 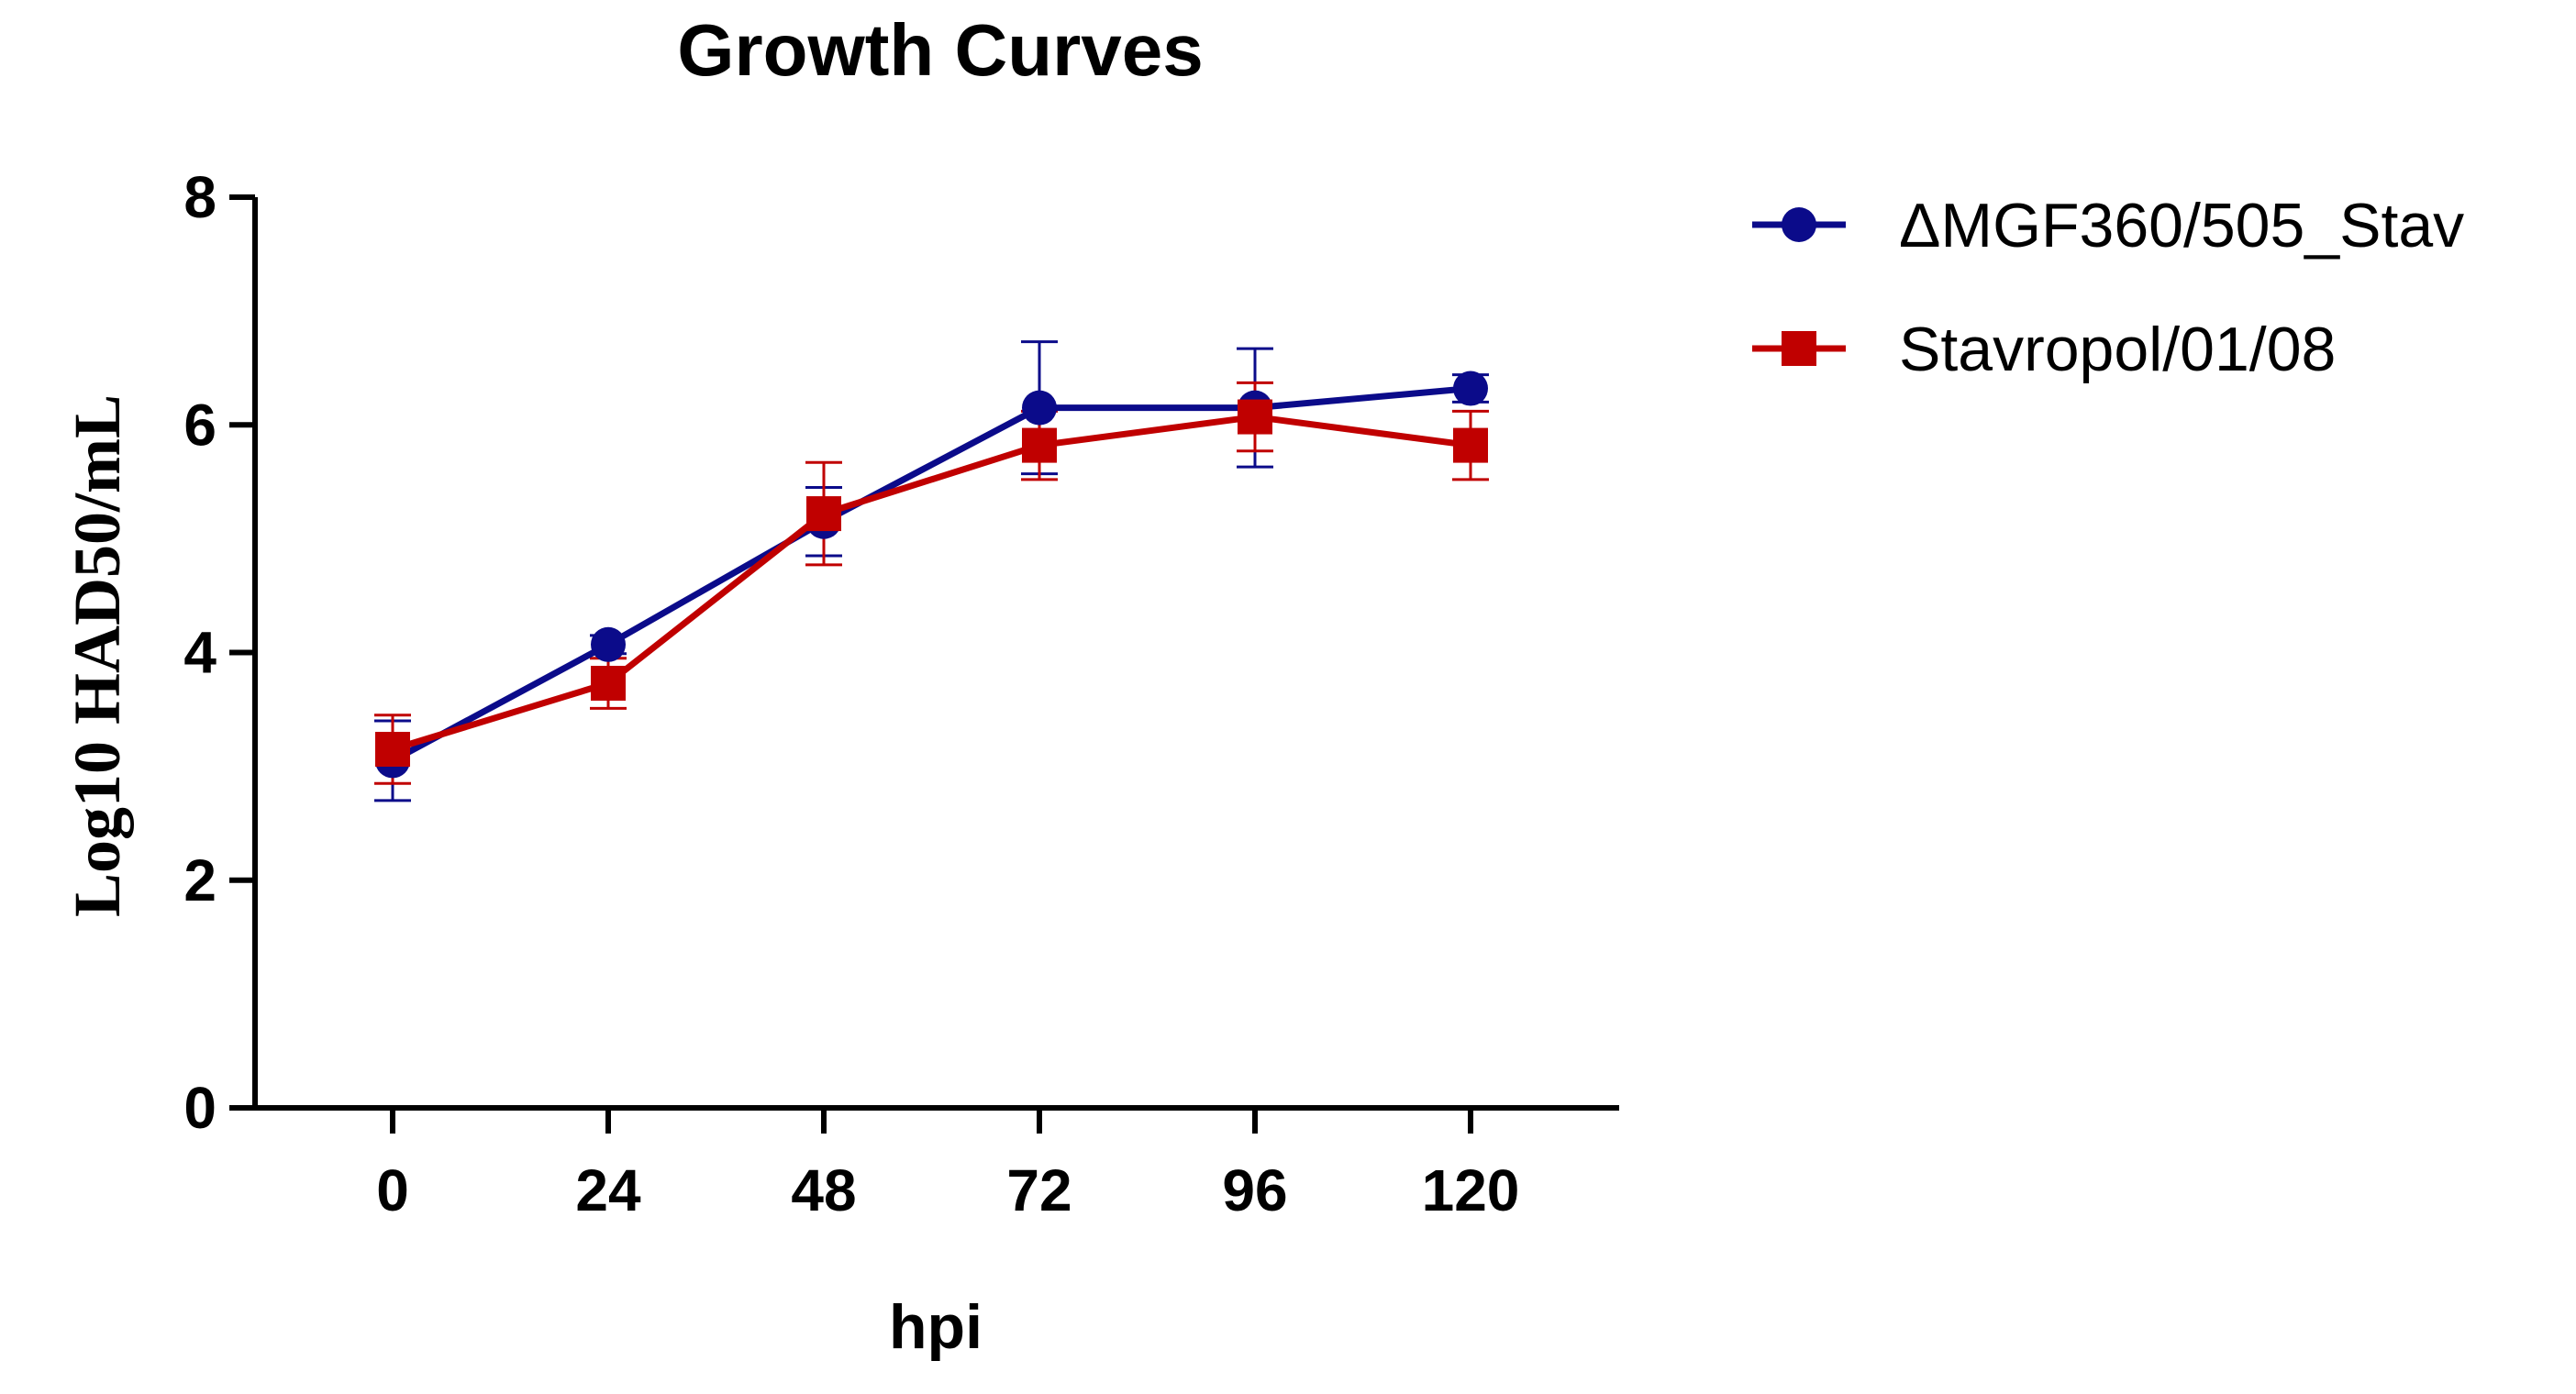 What do you see at coordinates (200, 653) in the screenshot?
I see `y-tick-label: 4` at bounding box center [200, 653].